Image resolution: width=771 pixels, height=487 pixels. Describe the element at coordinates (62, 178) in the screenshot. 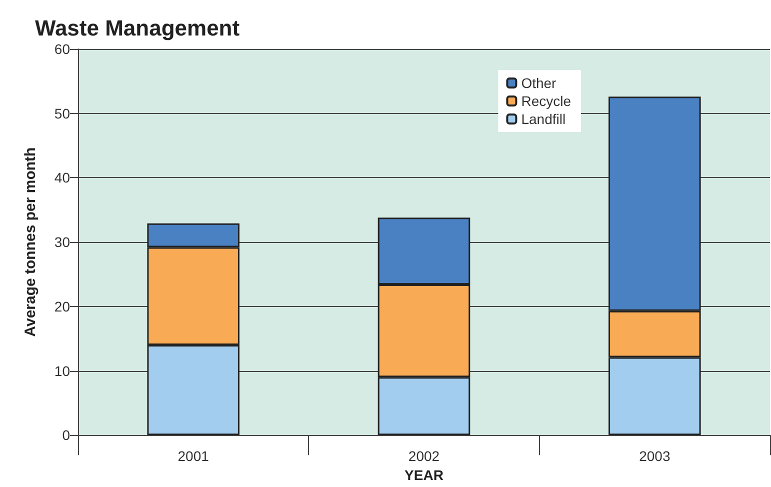

I see `y-tick-label: 40` at that location.